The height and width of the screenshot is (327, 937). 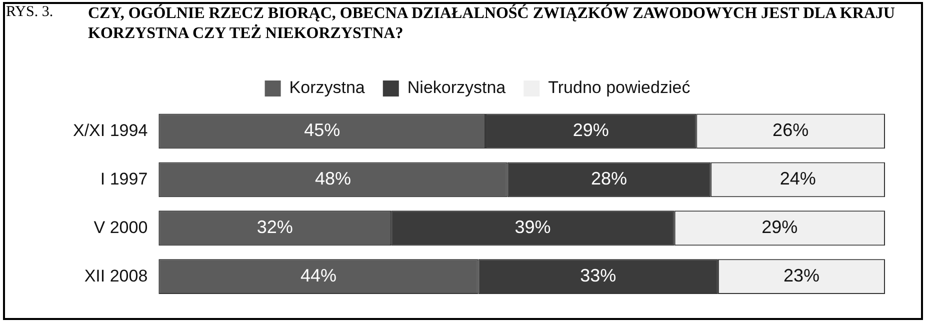 What do you see at coordinates (619, 88) in the screenshot?
I see `legend-label: Trudno powiedzieć` at bounding box center [619, 88].